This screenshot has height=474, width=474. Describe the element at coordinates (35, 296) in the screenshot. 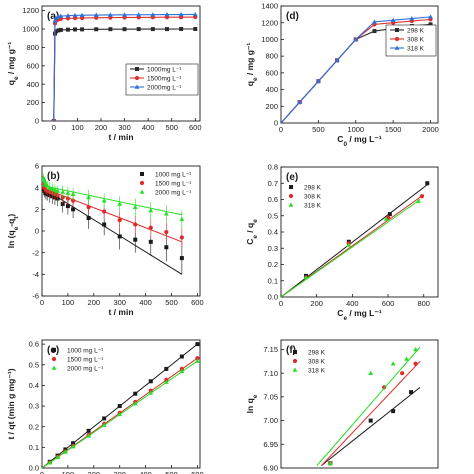

I see `y-tick-label: -6` at that location.